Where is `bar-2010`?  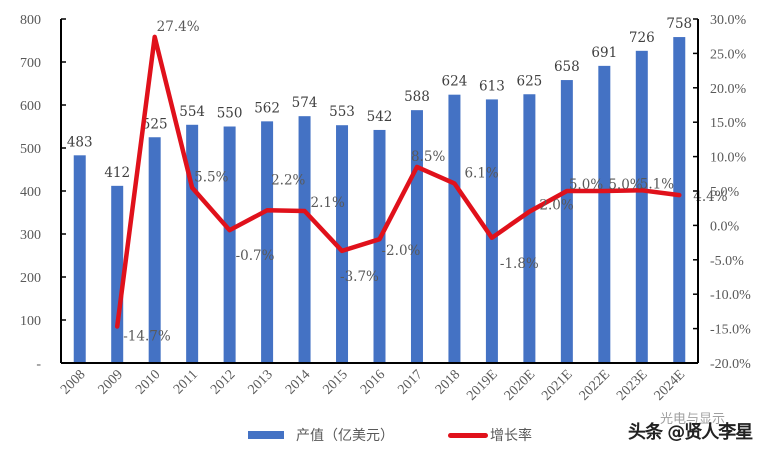 bar-2010 is located at coordinates (154, 250).